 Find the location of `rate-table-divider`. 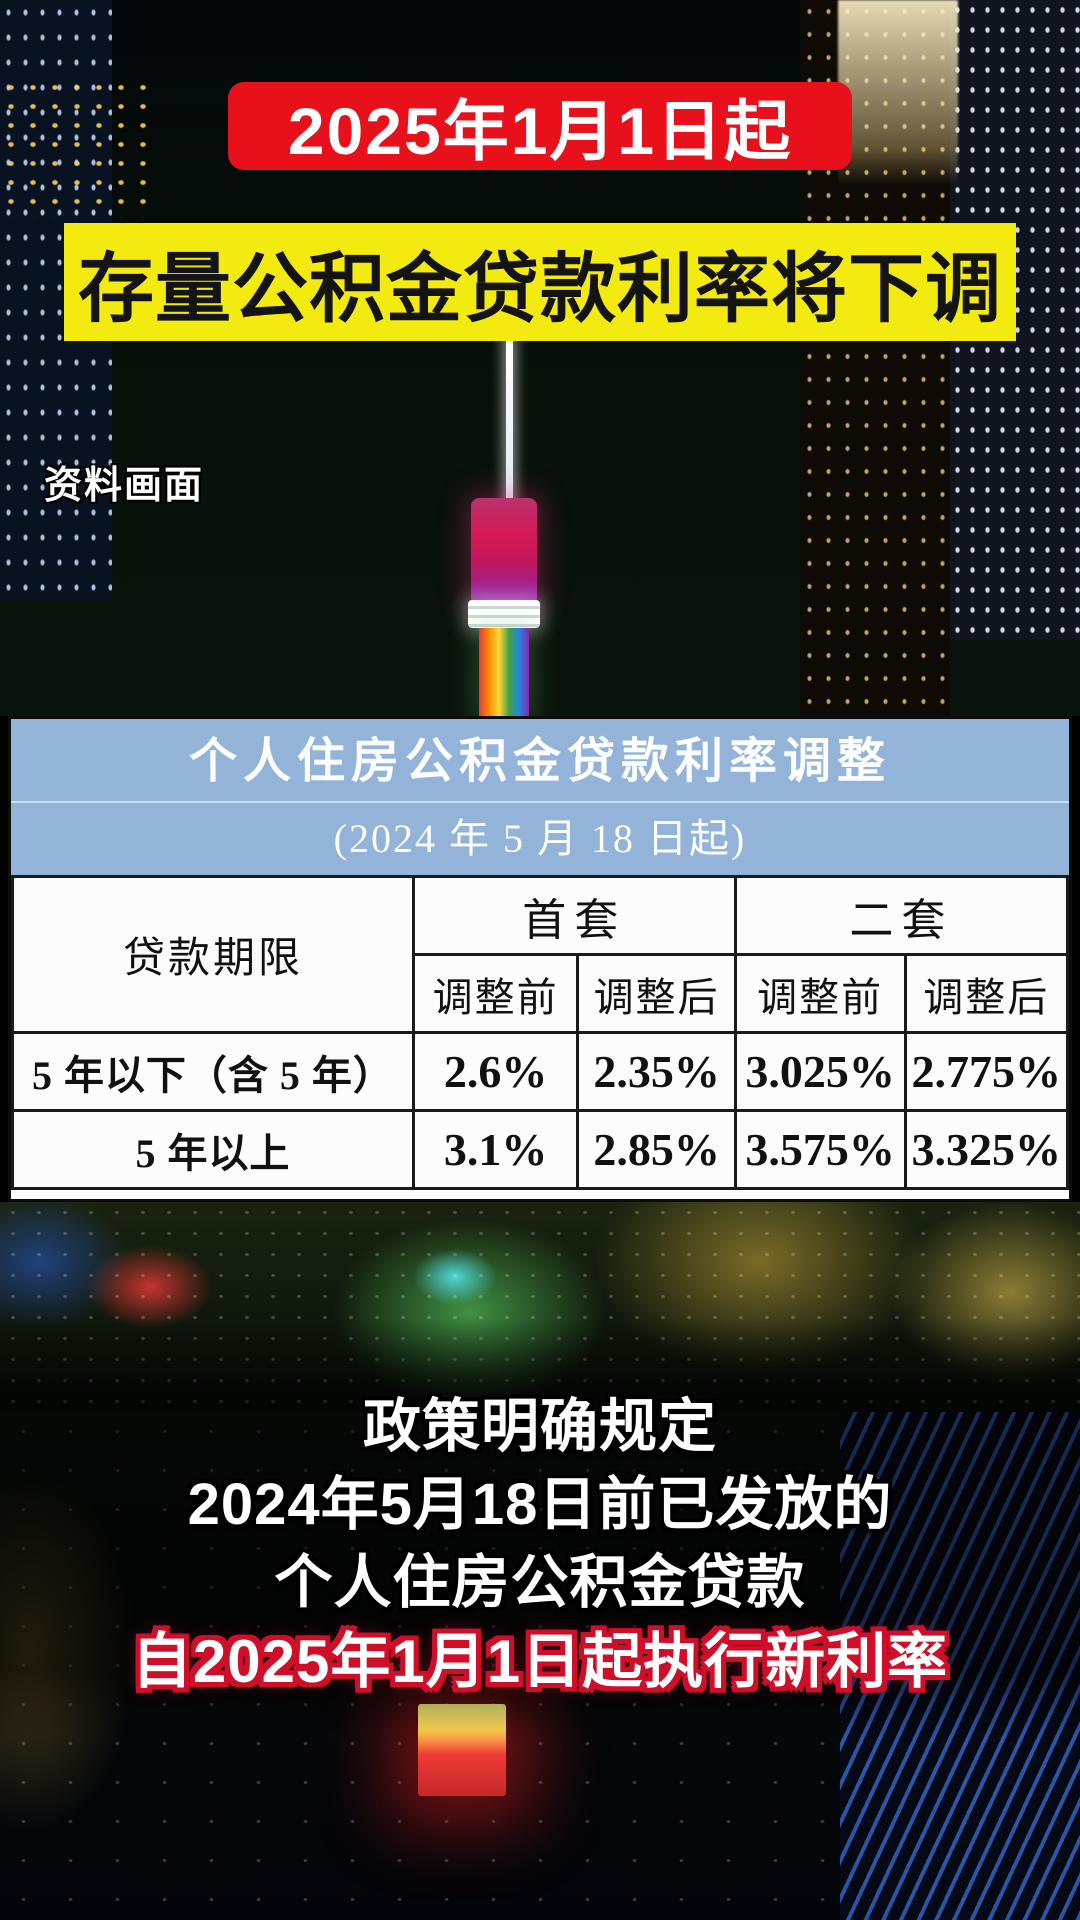

rate-table-divider is located at coordinates (540, 802).